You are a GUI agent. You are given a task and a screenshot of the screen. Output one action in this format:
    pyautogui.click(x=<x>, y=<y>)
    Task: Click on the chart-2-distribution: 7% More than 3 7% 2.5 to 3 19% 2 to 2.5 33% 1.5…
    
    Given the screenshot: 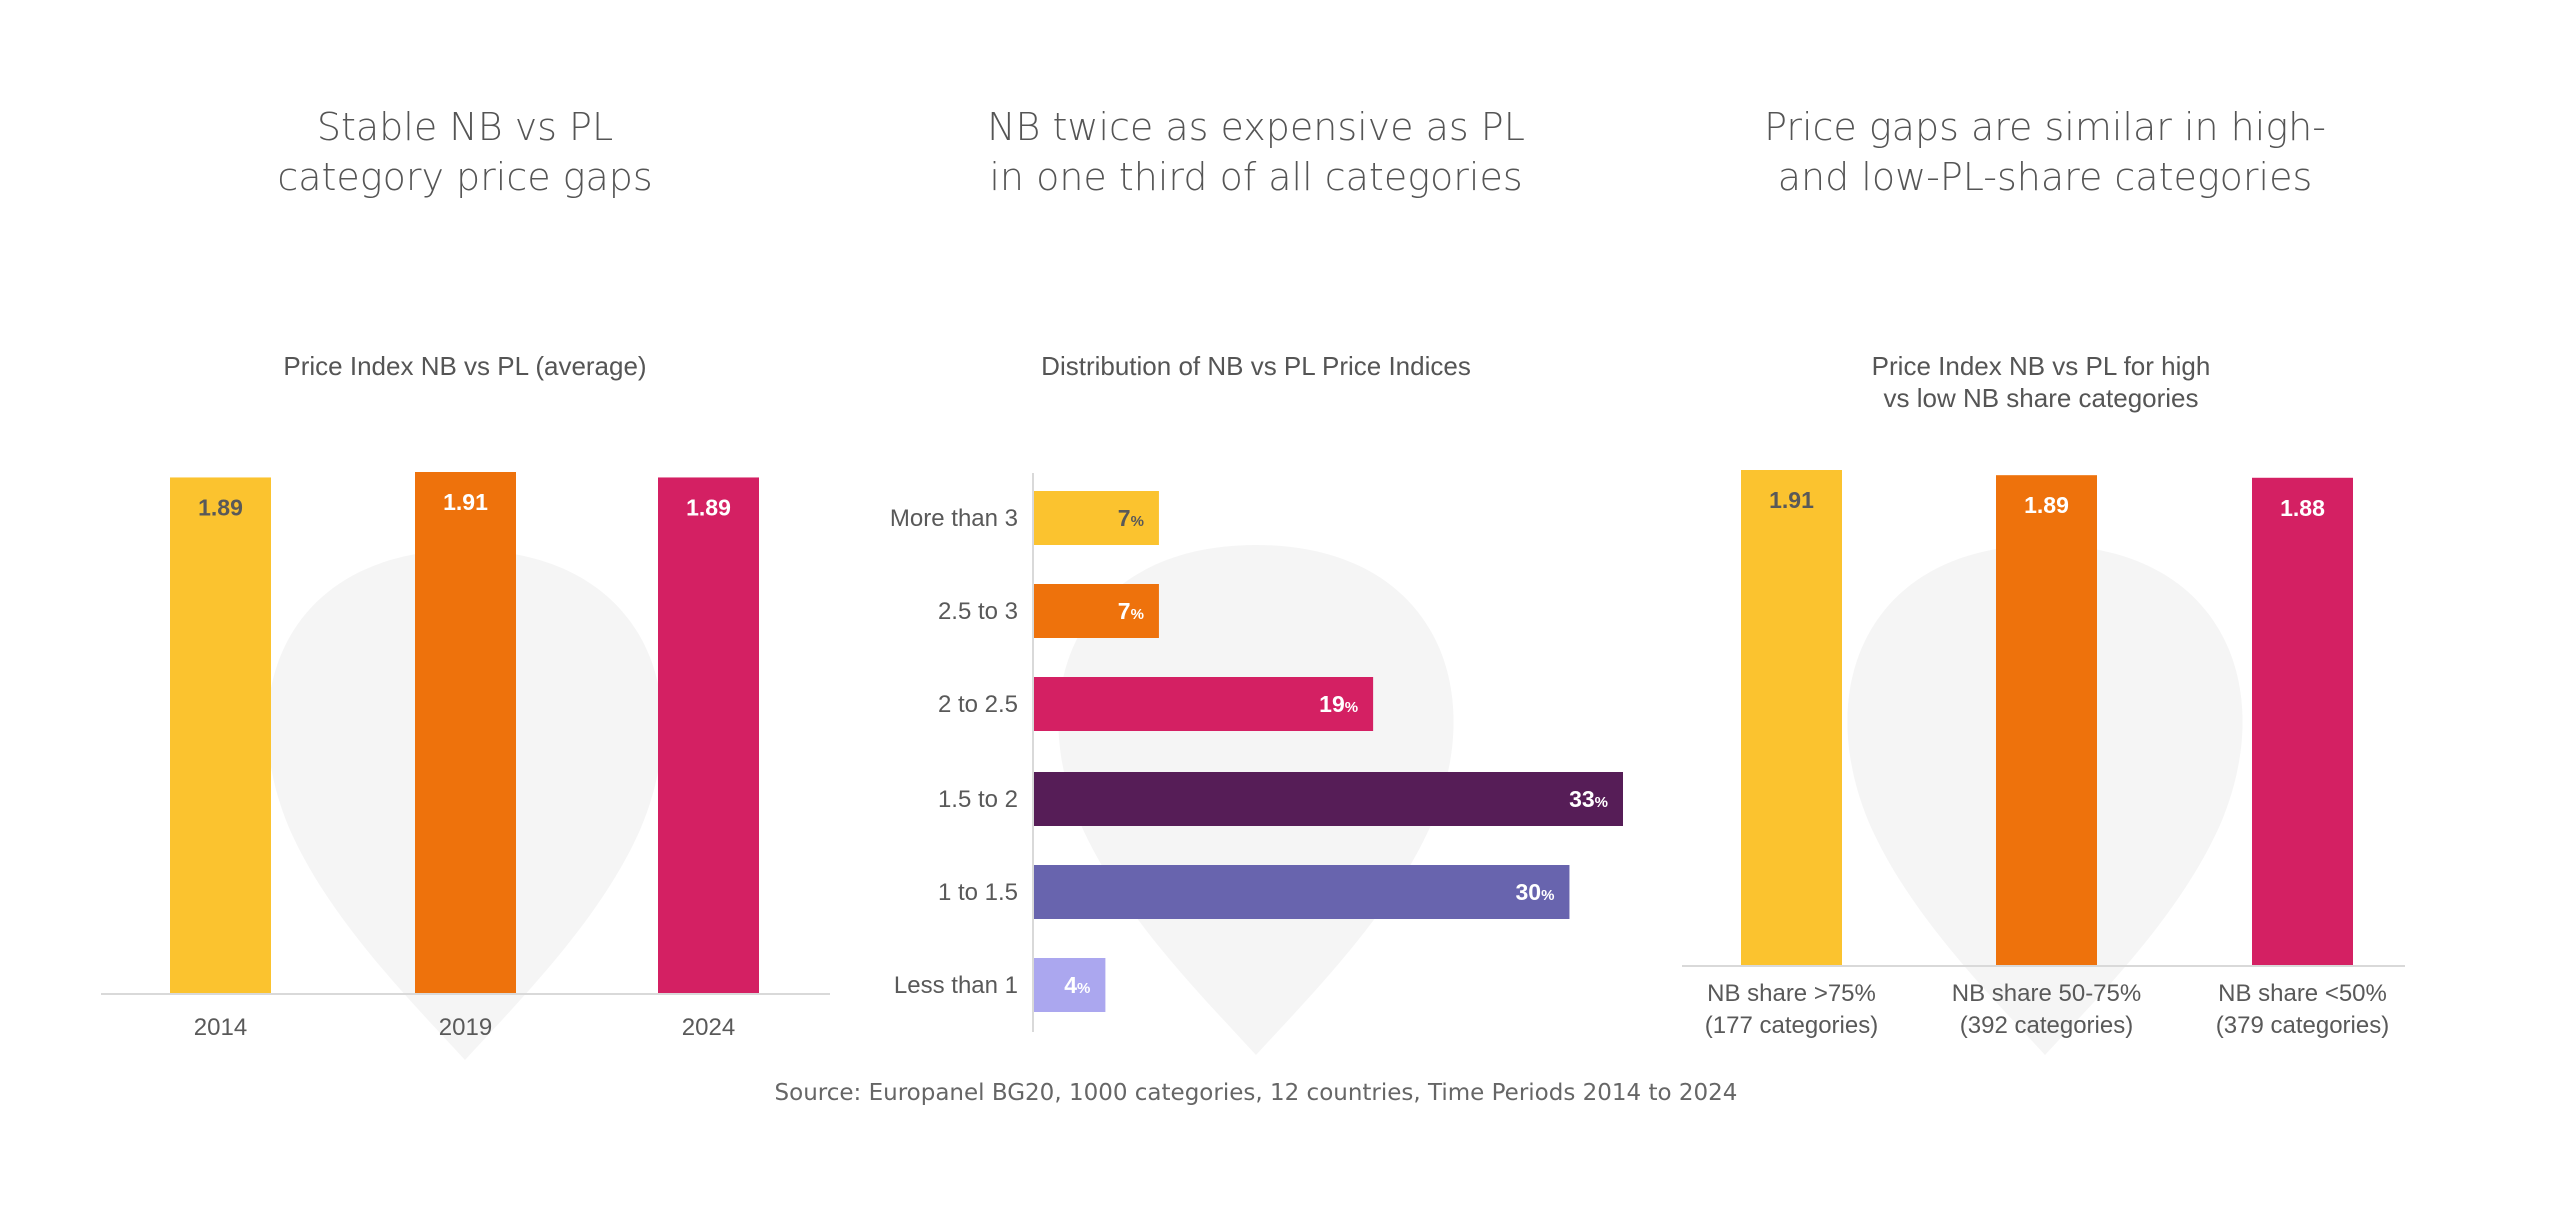 What is the action you would take?
    pyautogui.click(x=1256, y=752)
    